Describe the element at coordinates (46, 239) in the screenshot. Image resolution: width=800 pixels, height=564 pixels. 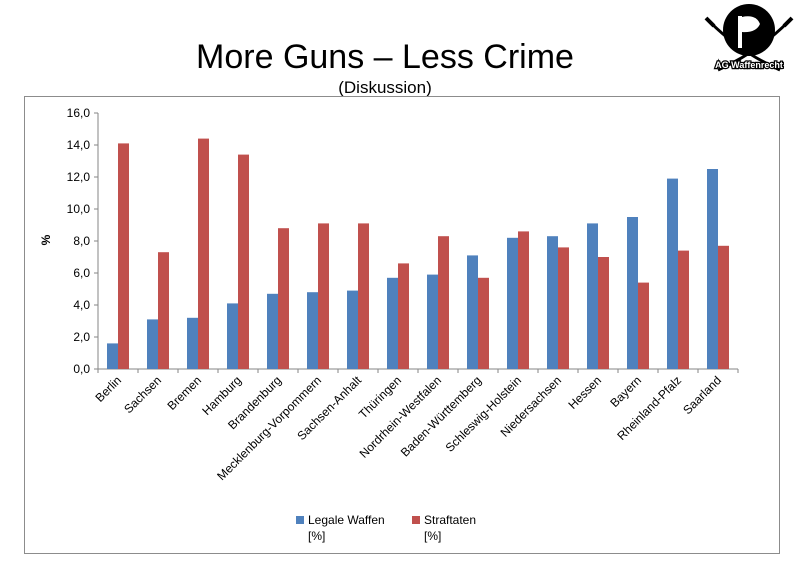
I see `y-axis-label: %` at that location.